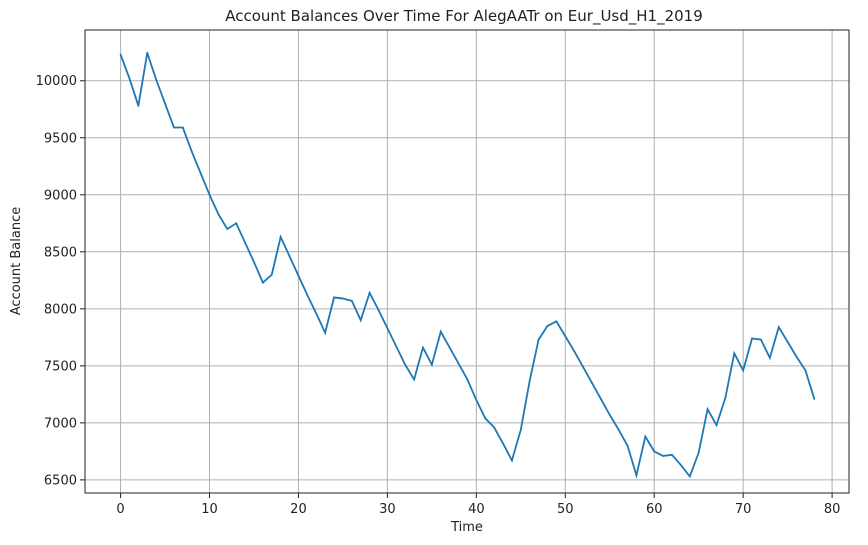 The image size is (868, 545). Describe the element at coordinates (387, 509) in the screenshot. I see `x-tick-label: 30` at that location.